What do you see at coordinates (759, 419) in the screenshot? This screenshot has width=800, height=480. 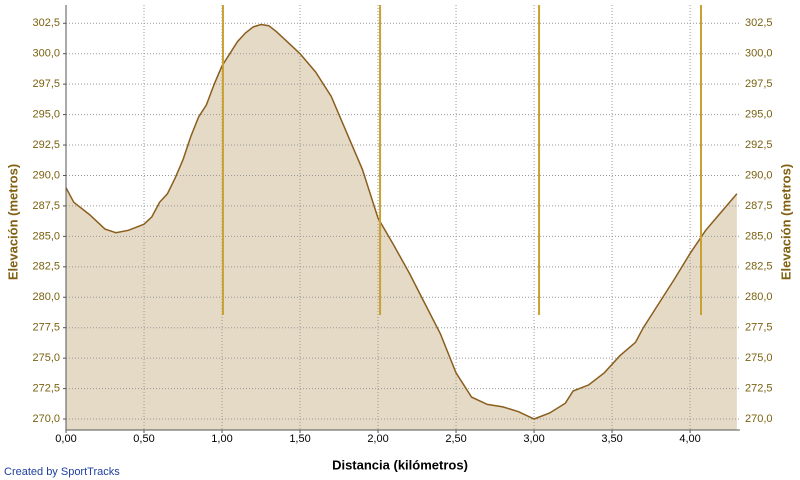 I see `y2-tick-label: 270,0` at bounding box center [759, 419].